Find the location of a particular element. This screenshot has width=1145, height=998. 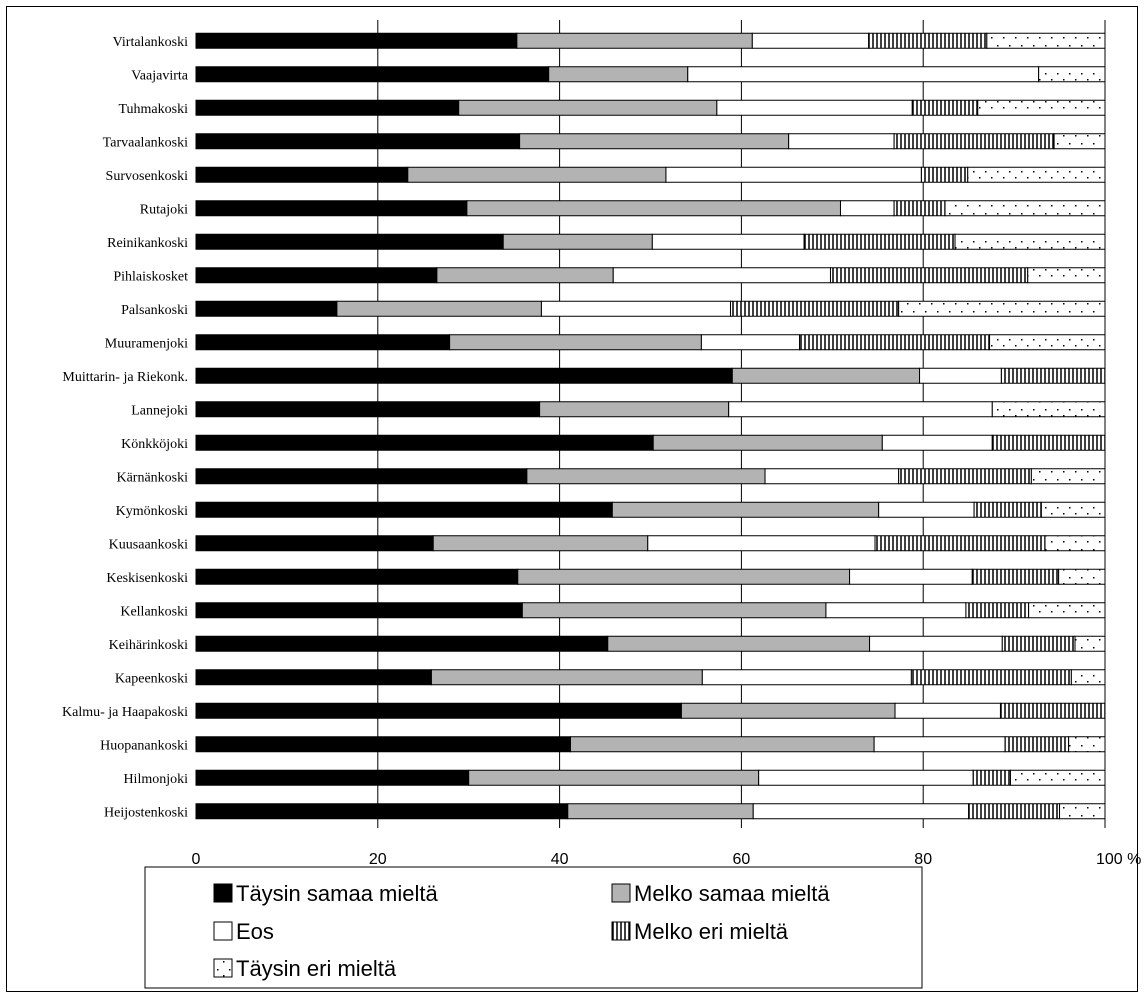

x-tick-label: 80 is located at coordinates (923, 859).